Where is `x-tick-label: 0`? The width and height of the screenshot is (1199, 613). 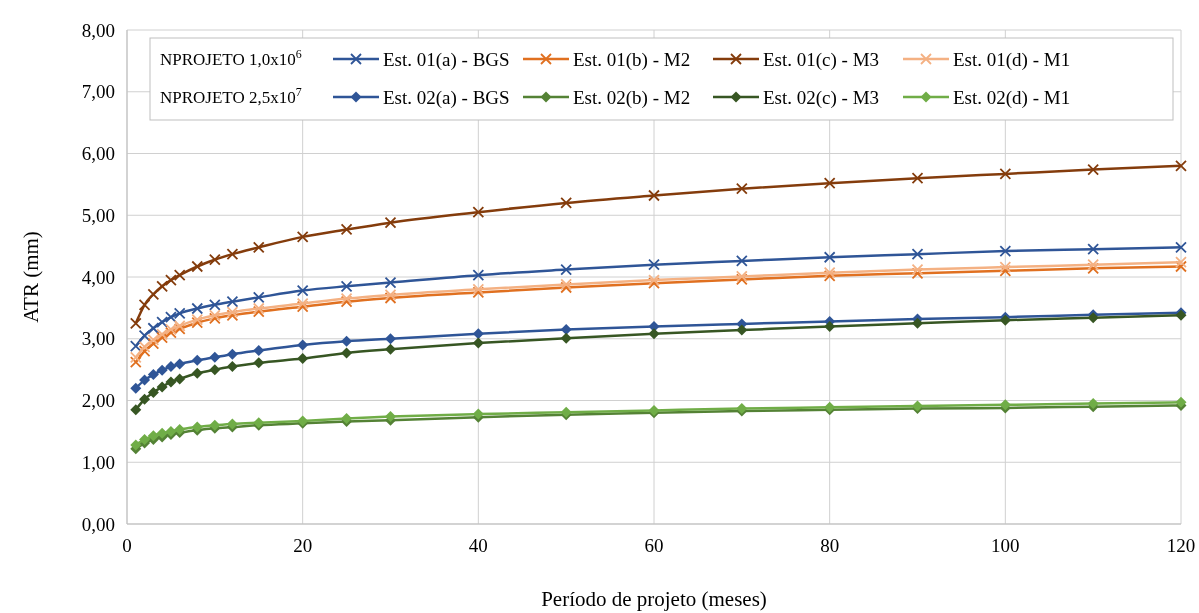 x-tick-label: 0 is located at coordinates (127, 545).